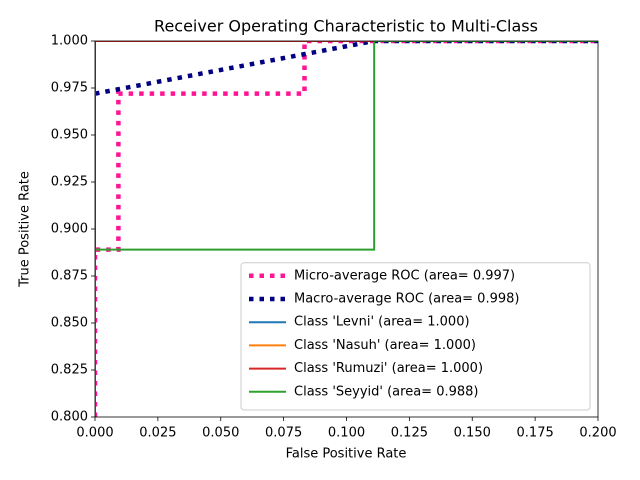 The image size is (640, 480). Describe the element at coordinates (346, 433) in the screenshot. I see `x-tick-label: 0.100` at that location.